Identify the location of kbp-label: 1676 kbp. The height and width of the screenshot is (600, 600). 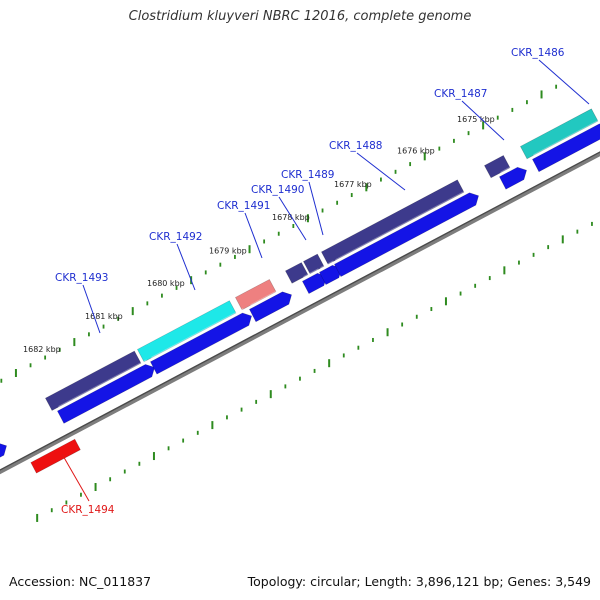
(416, 151).